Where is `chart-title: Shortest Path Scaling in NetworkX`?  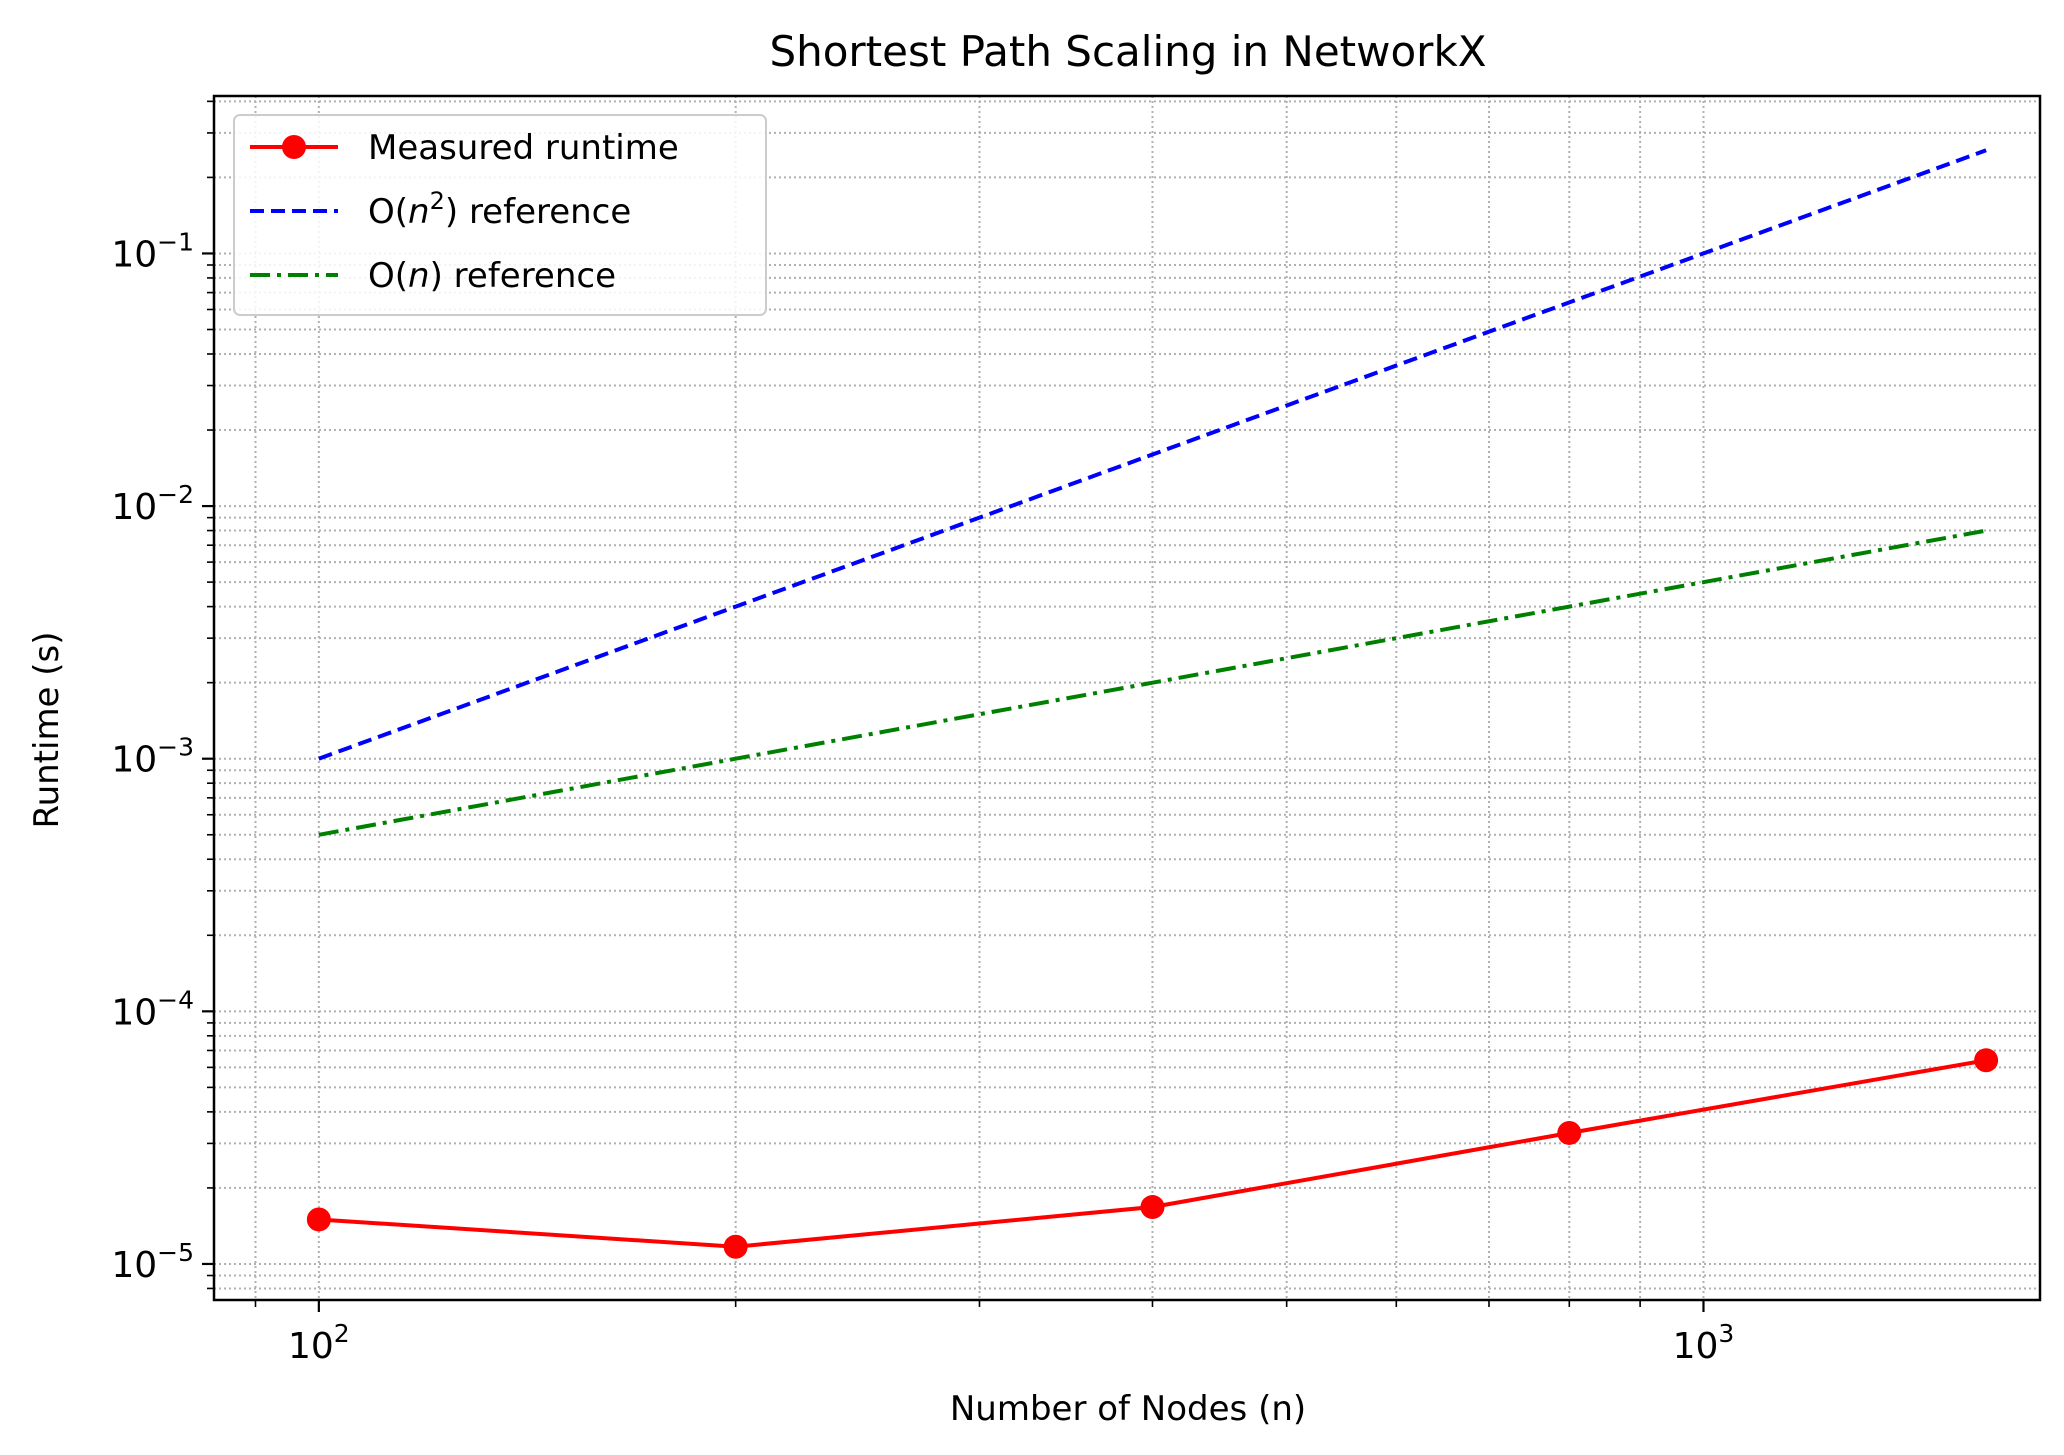
chart-title: Shortest Path Scaling in NetworkX is located at coordinates (1127, 51).